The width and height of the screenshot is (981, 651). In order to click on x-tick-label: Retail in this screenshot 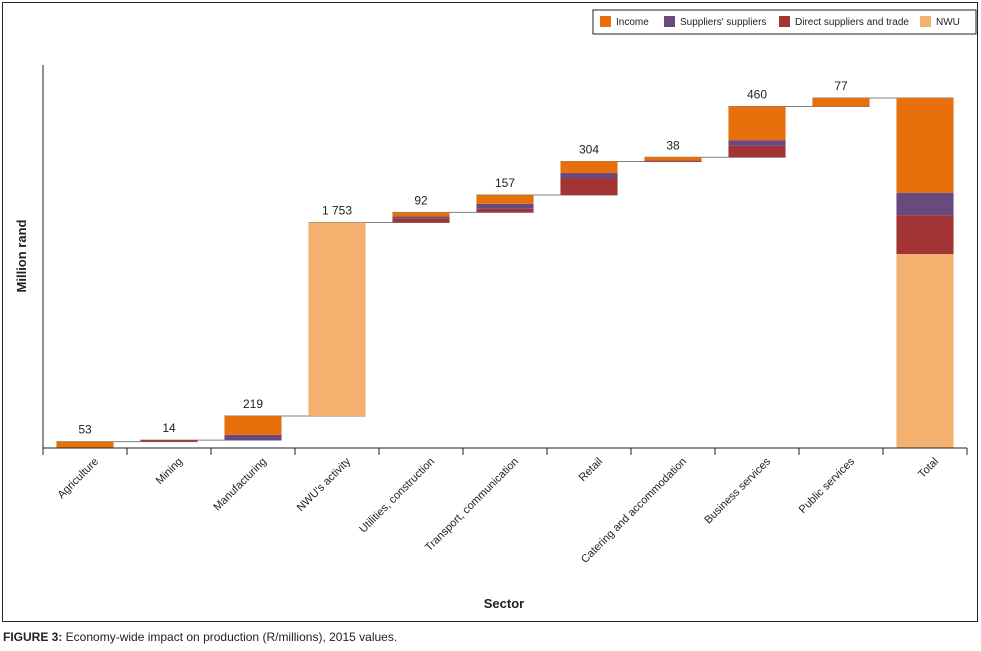, I will do `click(591, 470)`.